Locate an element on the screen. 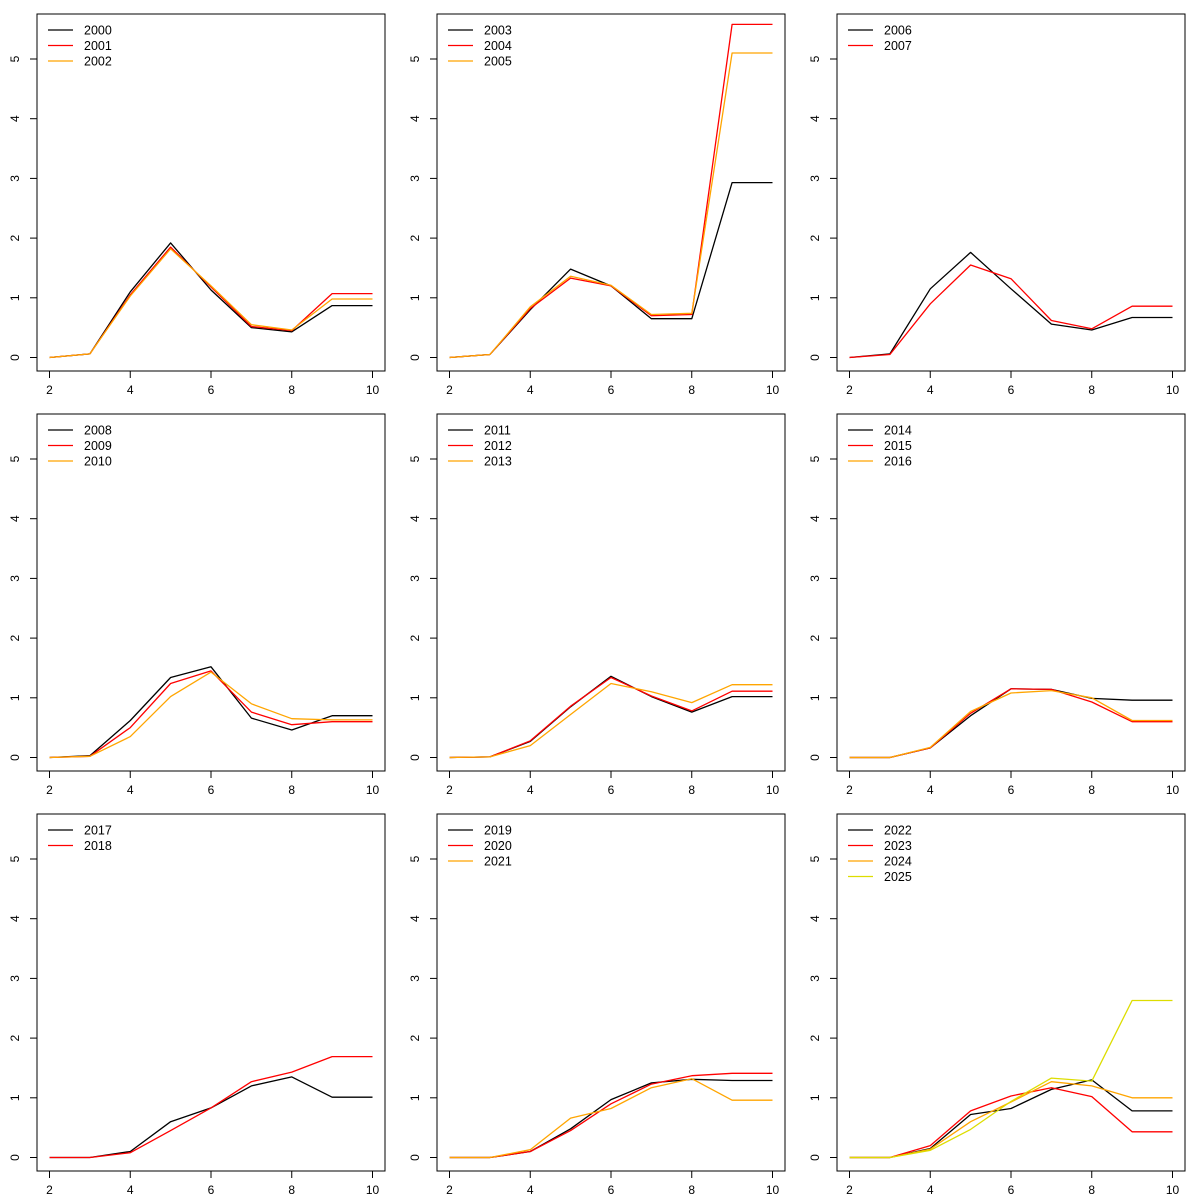 The width and height of the screenshot is (1200, 1200). series-line-2004 is located at coordinates (611, 191).